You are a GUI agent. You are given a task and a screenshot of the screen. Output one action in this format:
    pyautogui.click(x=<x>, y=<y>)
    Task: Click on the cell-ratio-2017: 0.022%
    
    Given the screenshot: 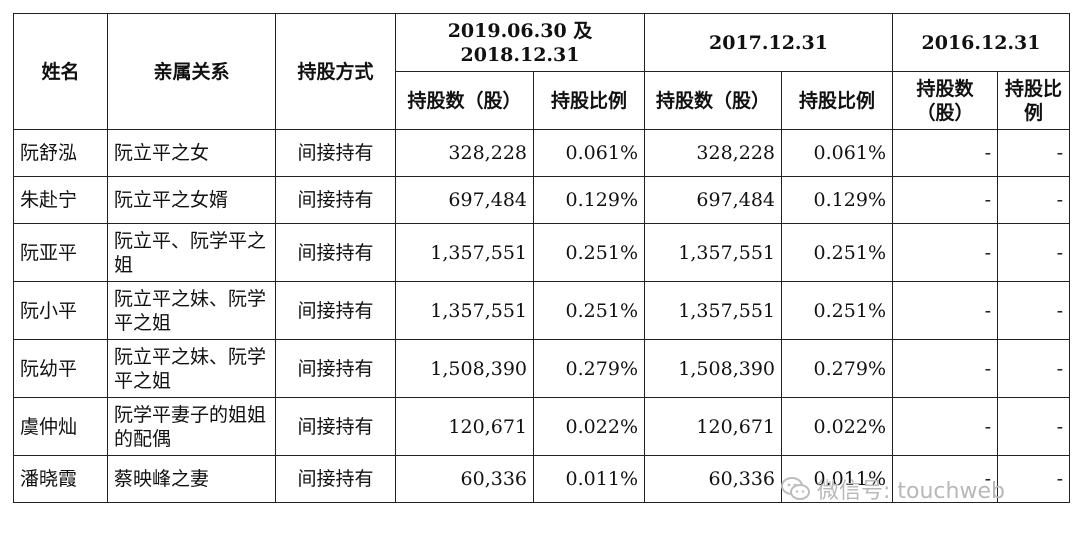 What is the action you would take?
    pyautogui.click(x=837, y=426)
    